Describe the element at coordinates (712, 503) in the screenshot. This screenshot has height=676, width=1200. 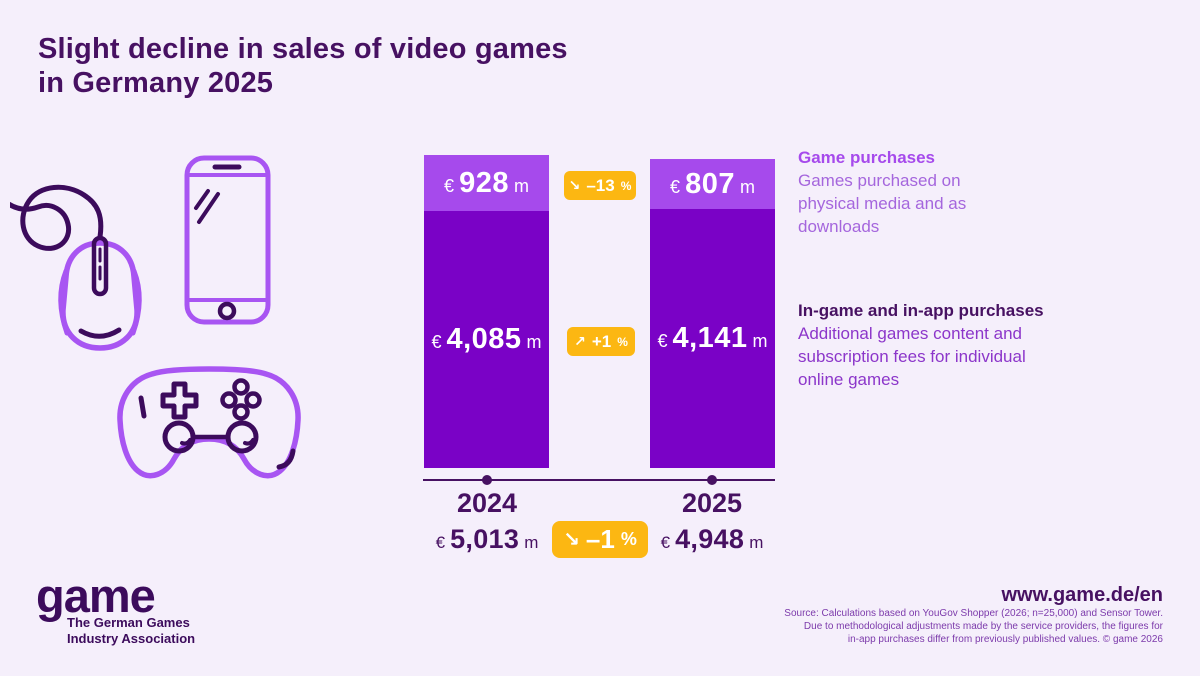
I see `year-label-2025: 2025` at that location.